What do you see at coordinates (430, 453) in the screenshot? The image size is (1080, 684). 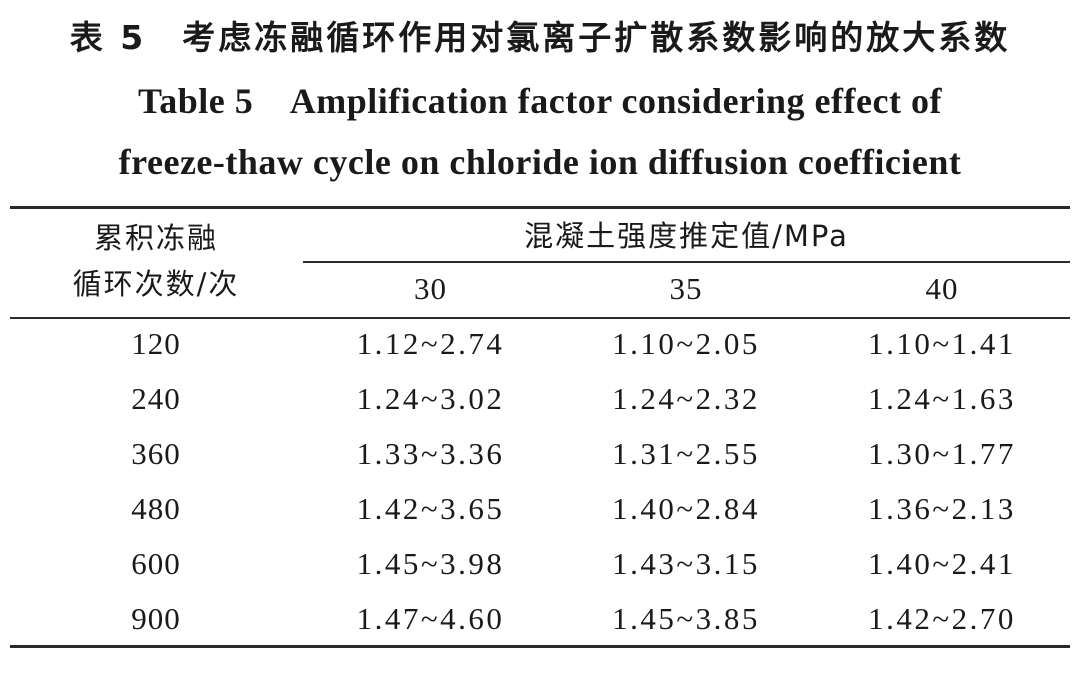 I see `row-value: 1.33~3.36` at bounding box center [430, 453].